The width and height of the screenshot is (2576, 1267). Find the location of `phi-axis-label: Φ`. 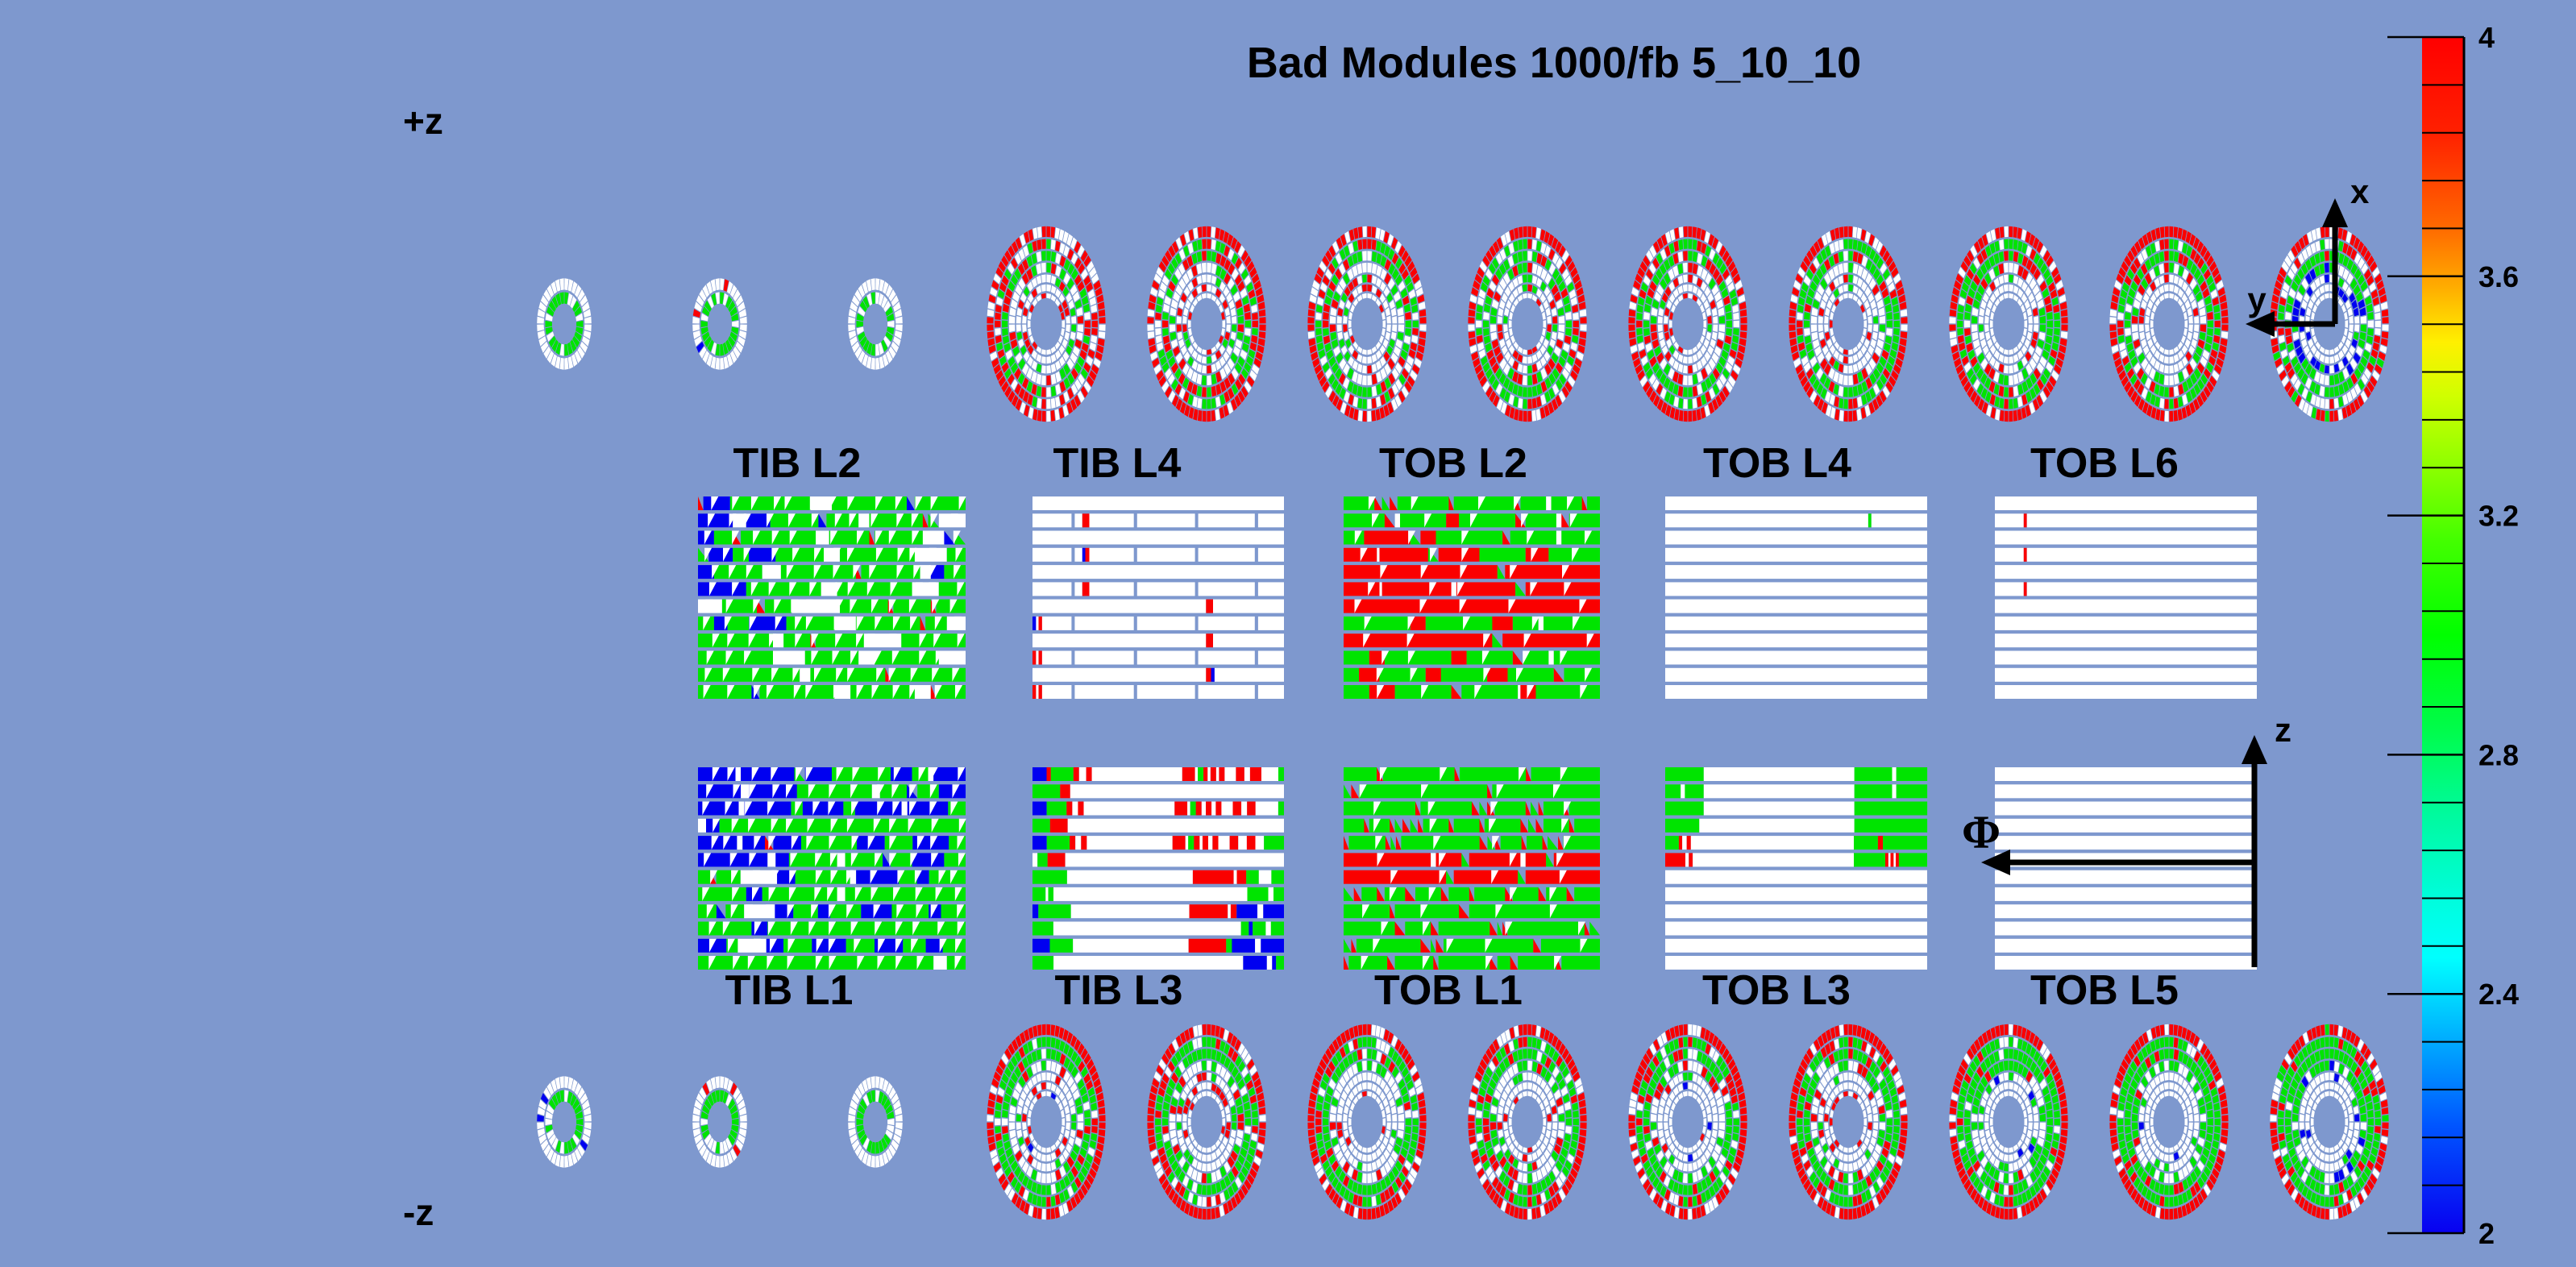

phi-axis-label: Φ is located at coordinates (1981, 832).